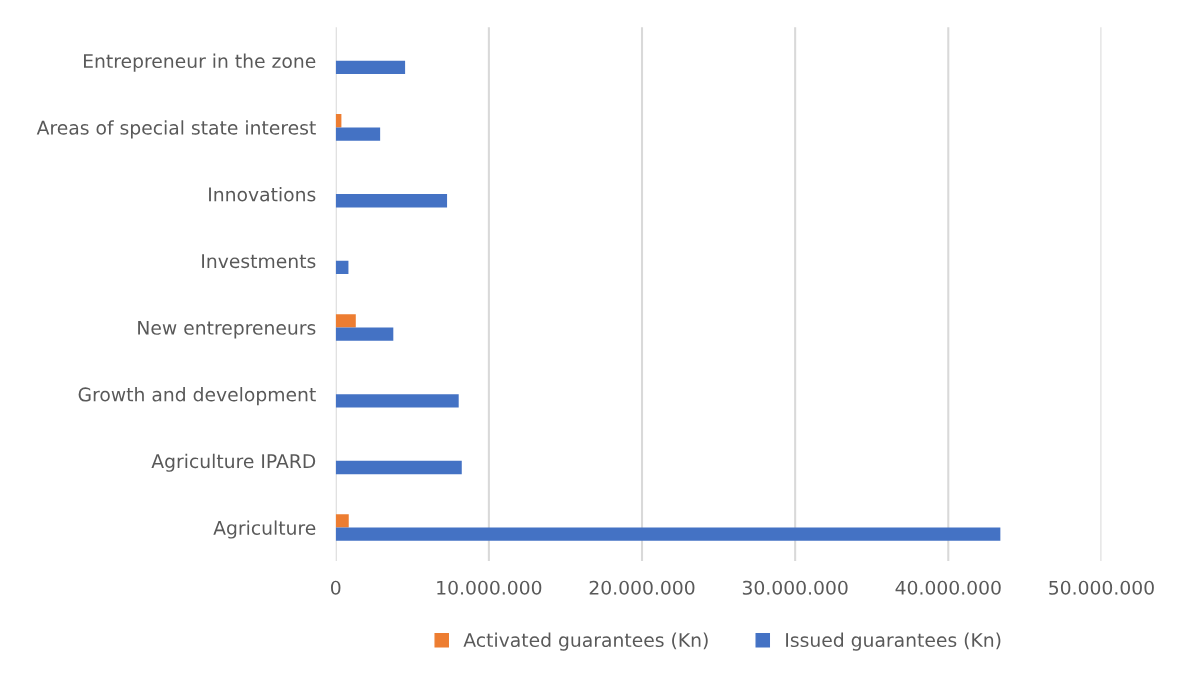 Image resolution: width=1178 pixels, height=684 pixels. Describe the element at coordinates (262, 194) in the screenshot. I see `y-tick-label: Innovations` at that location.